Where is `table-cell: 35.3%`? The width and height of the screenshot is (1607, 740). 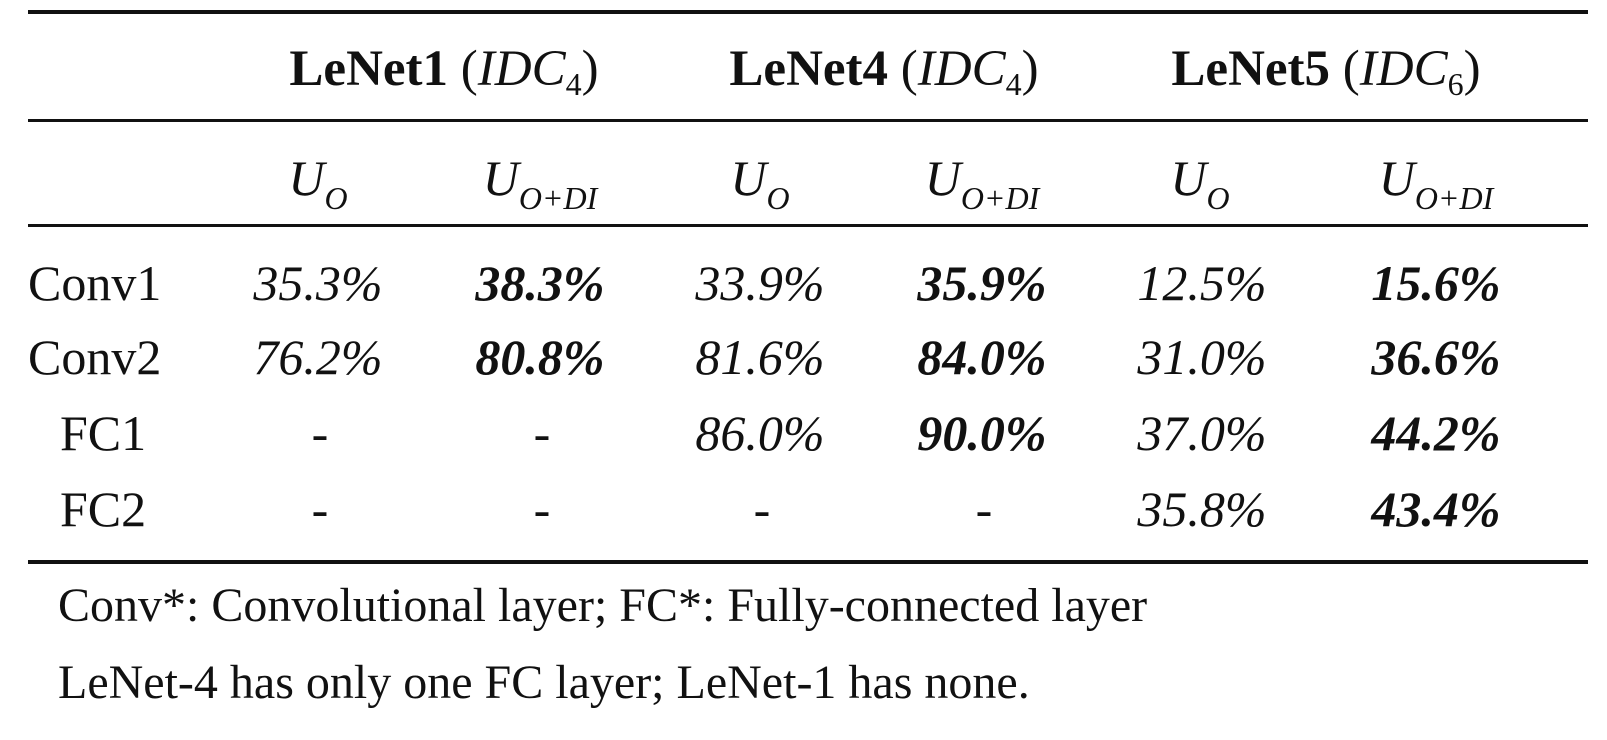 table-cell: 35.3% is located at coordinates (318, 283).